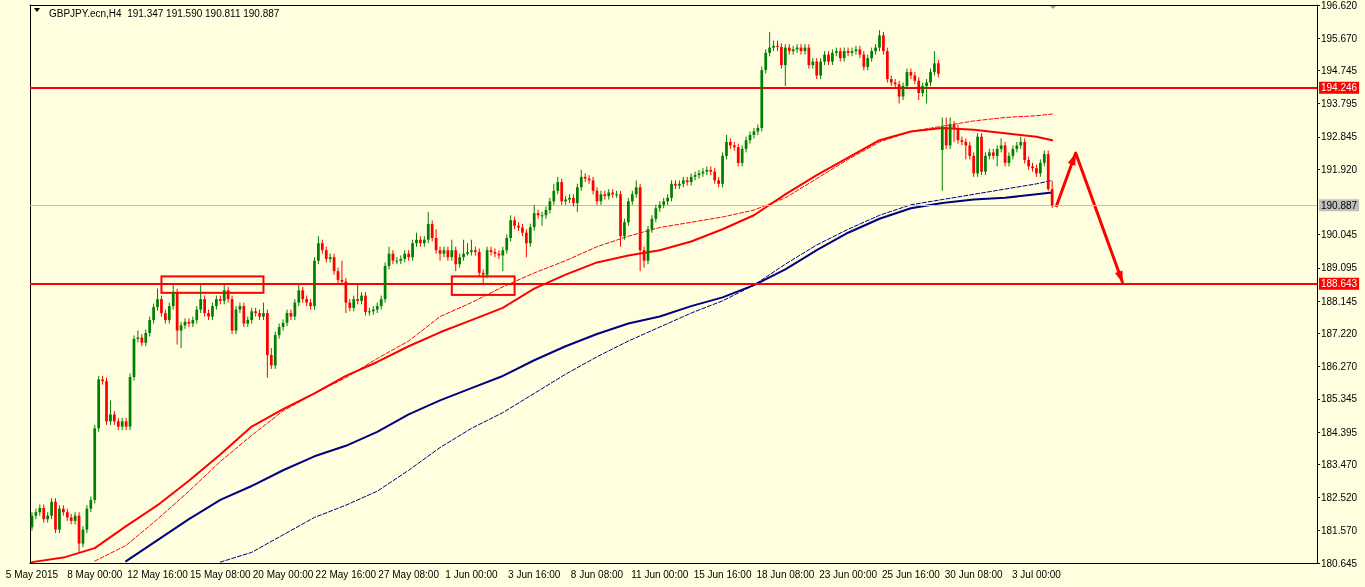 This screenshot has width=1365, height=587. What do you see at coordinates (1339, 235) in the screenshot?
I see `y-tick-label: 190.045` at bounding box center [1339, 235].